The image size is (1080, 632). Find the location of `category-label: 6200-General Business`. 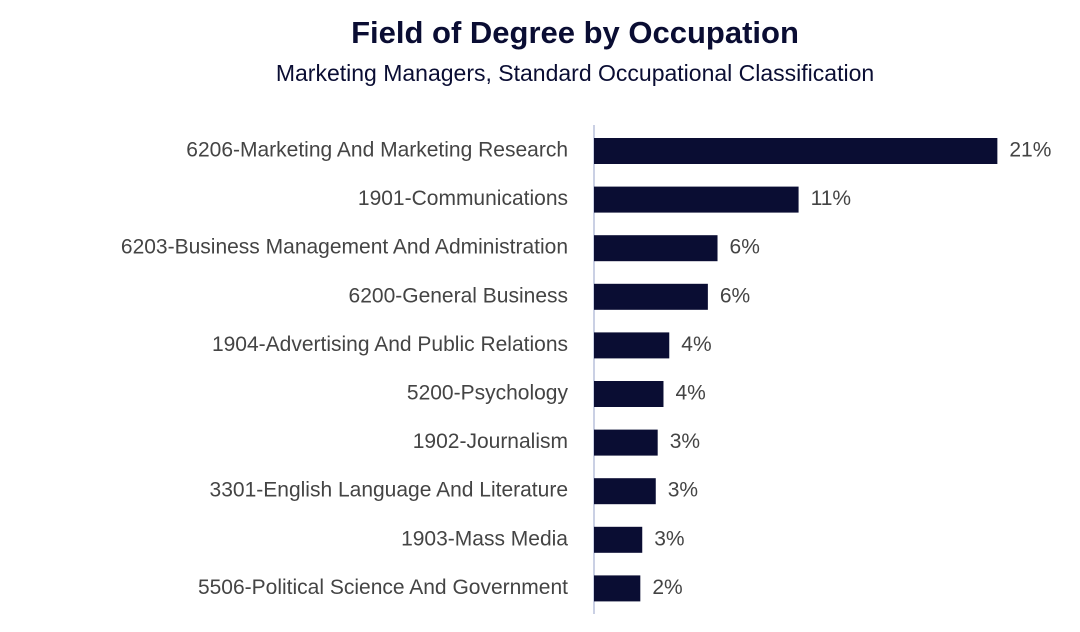

category-label: 6200-General Business is located at coordinates (458, 295).